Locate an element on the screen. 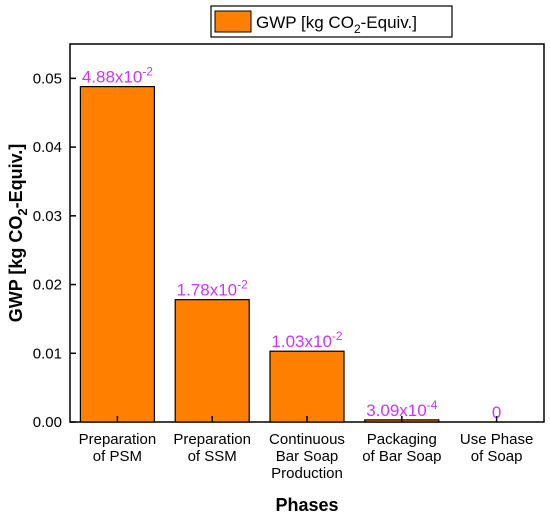  data-label-mantissa: 0 is located at coordinates (496, 412).